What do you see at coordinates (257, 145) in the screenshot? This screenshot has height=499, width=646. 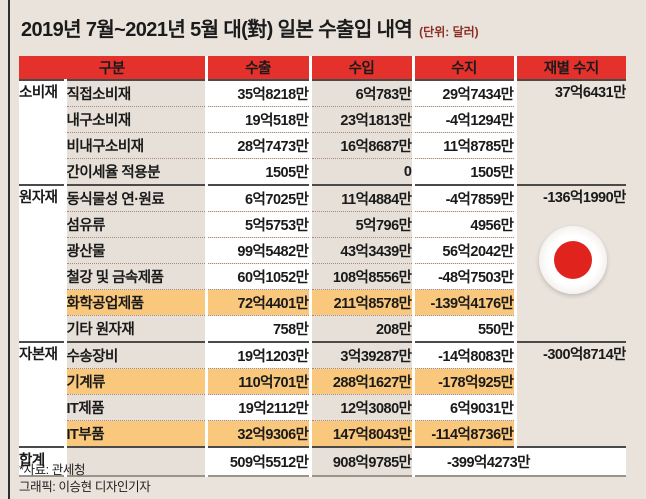 I see `export-value: 28억7473만` at bounding box center [257, 145].